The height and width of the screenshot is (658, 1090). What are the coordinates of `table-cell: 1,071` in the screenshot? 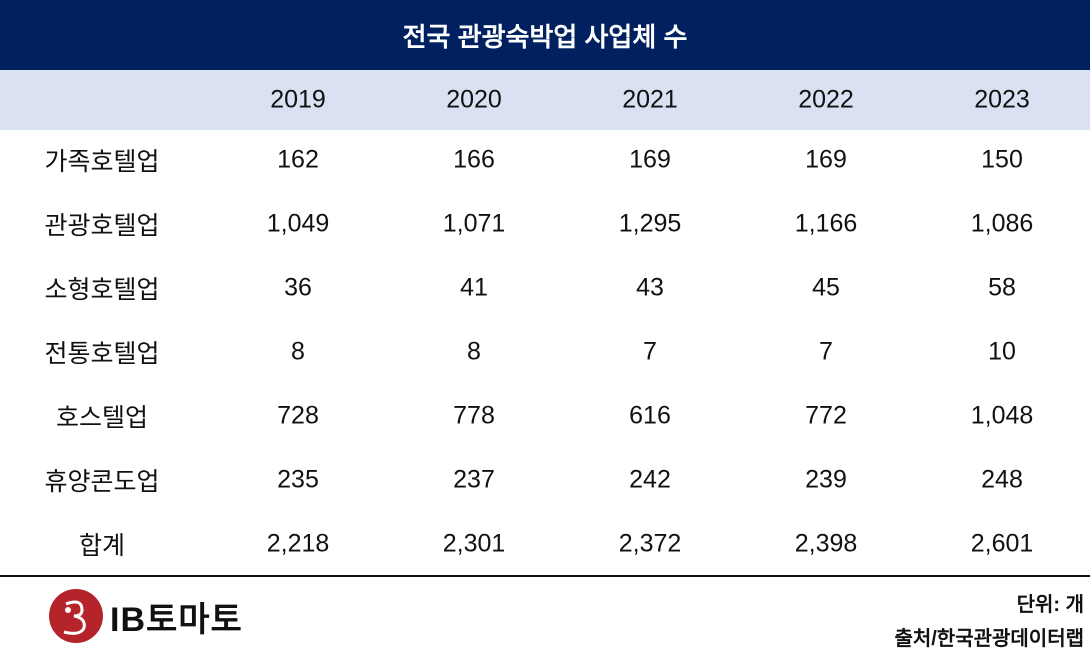 It's located at (474, 223).